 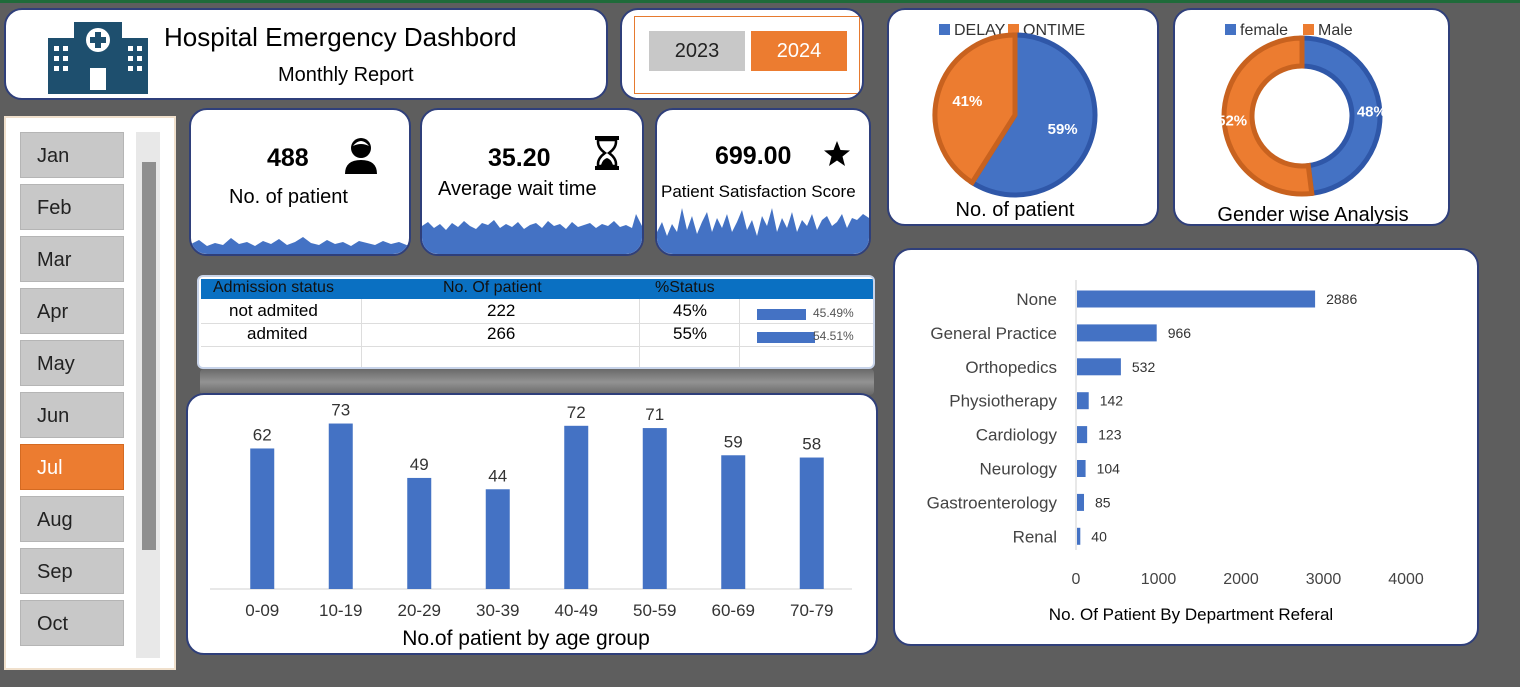 What do you see at coordinates (1081, 468) in the screenshot?
I see `bar-neurology` at bounding box center [1081, 468].